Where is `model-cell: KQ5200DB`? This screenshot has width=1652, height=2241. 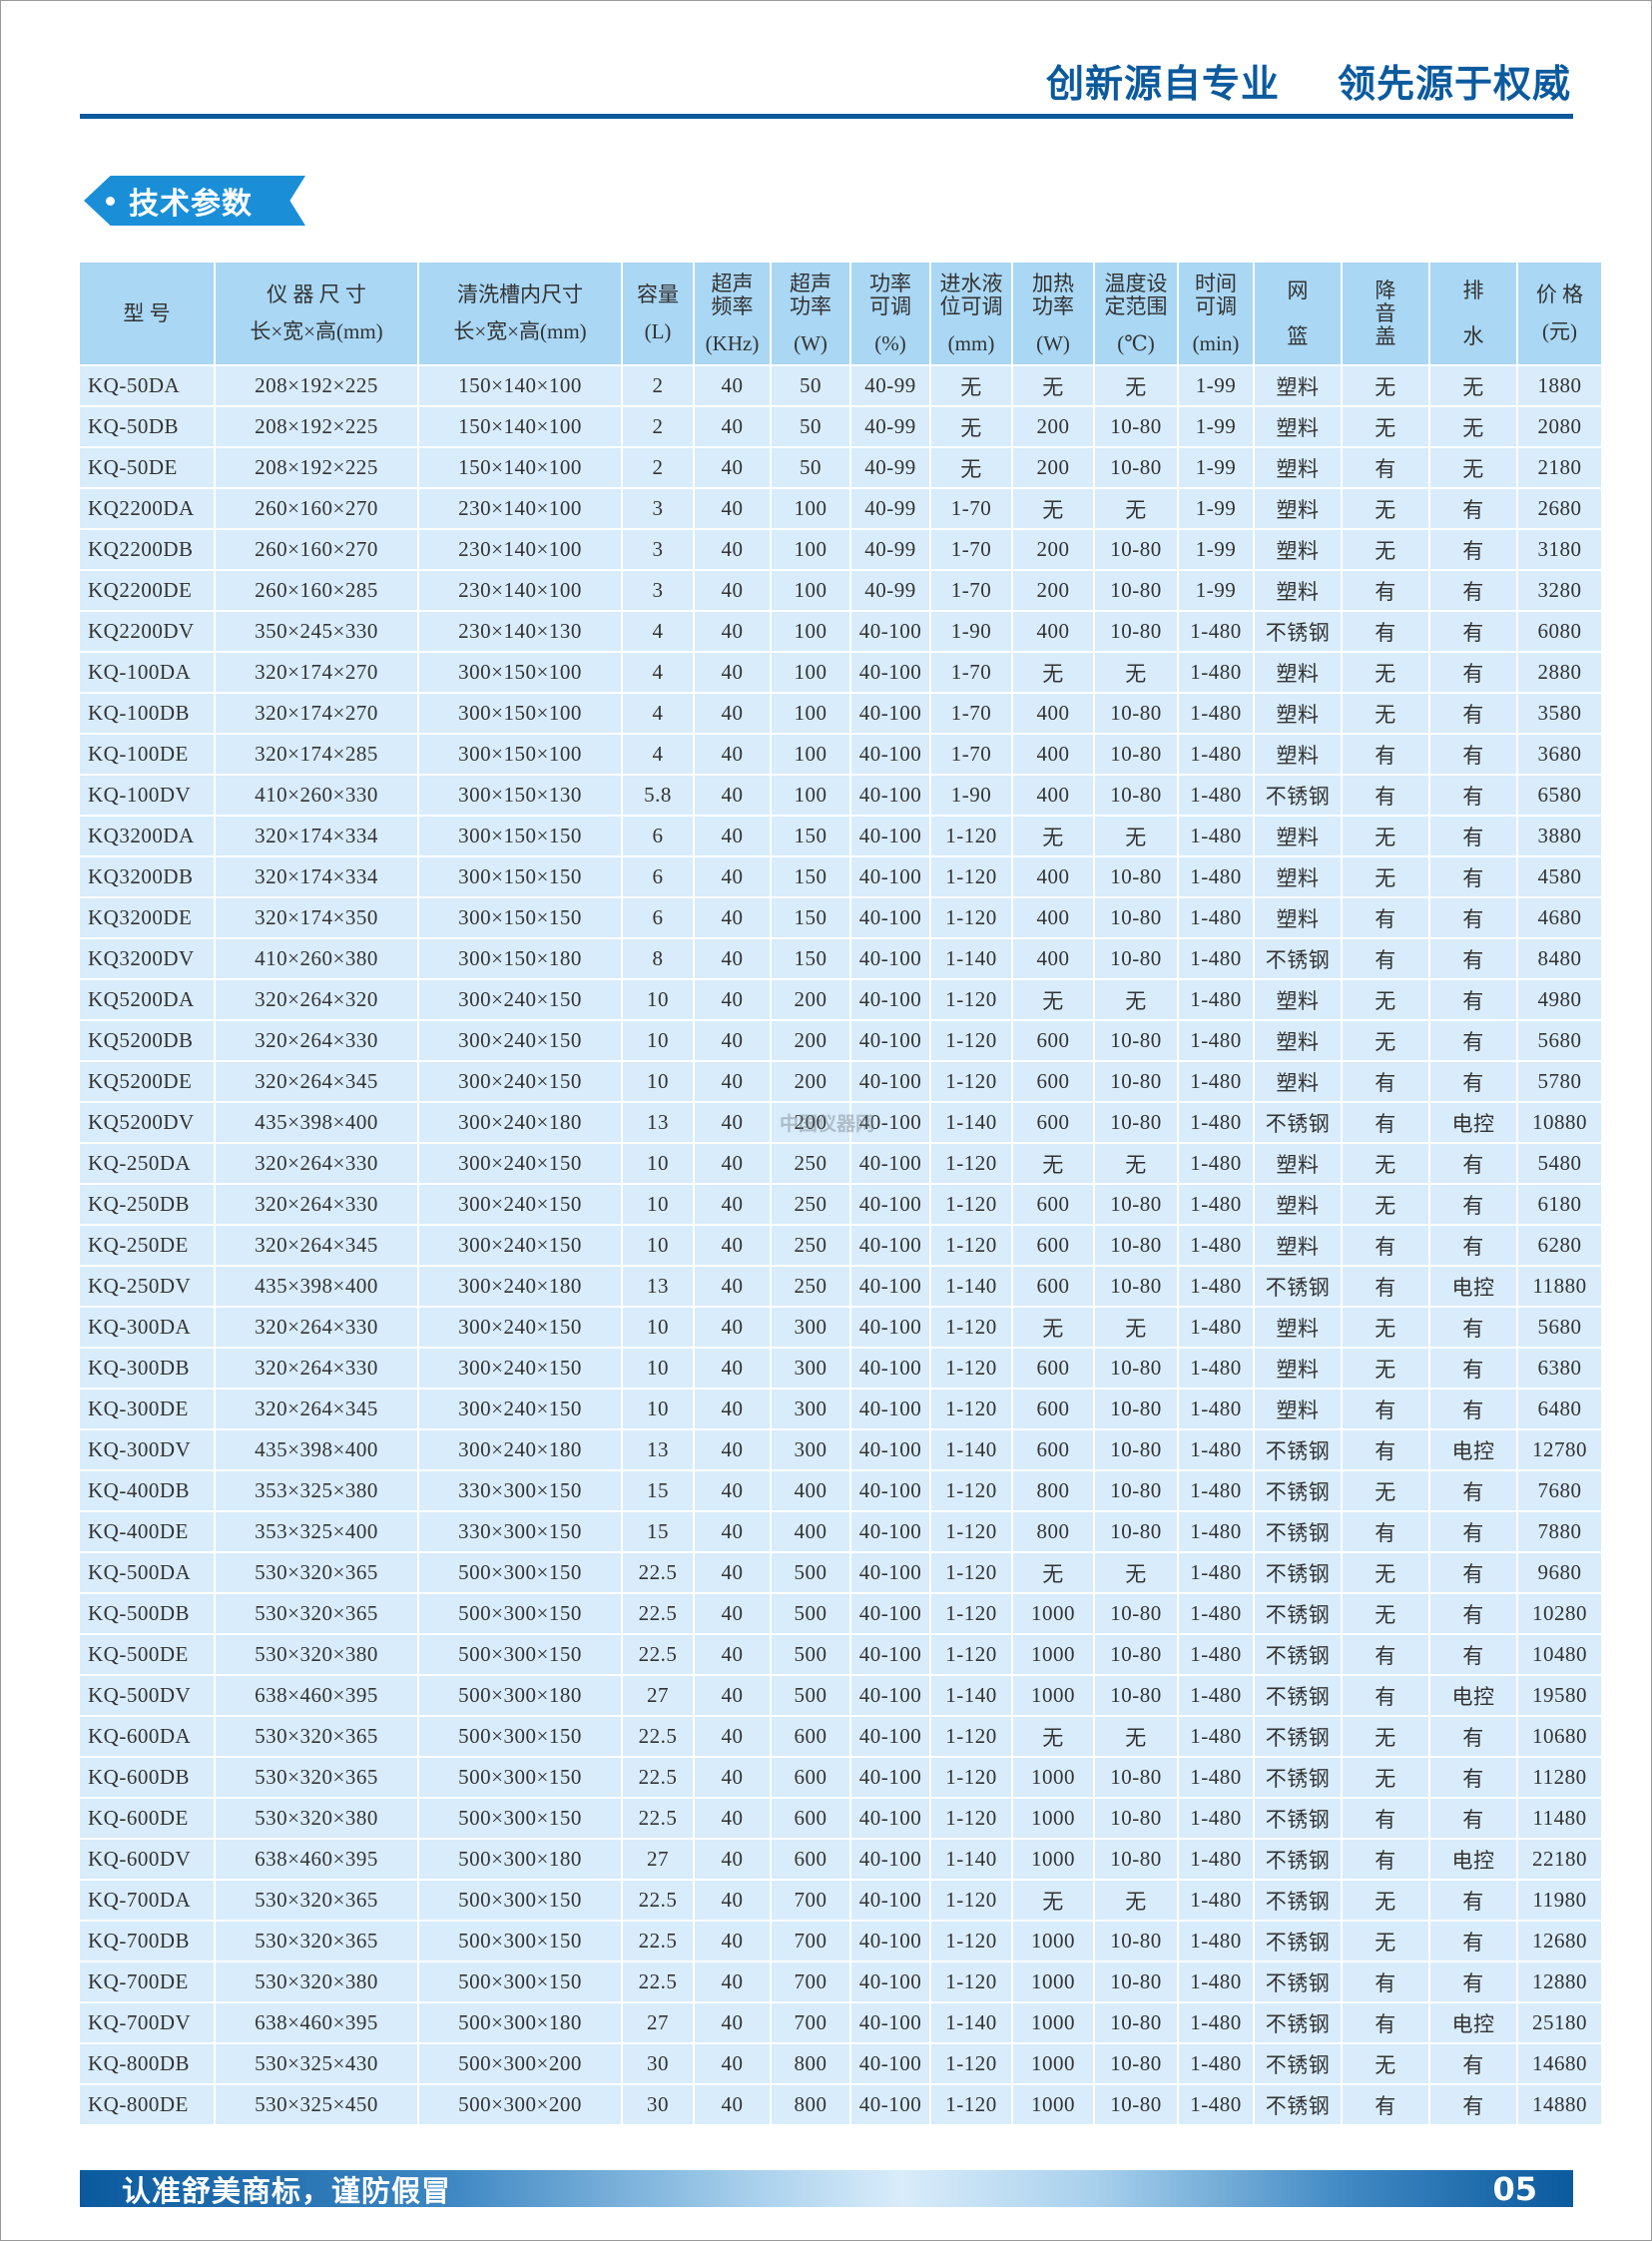 model-cell: KQ5200DB is located at coordinates (147, 1041).